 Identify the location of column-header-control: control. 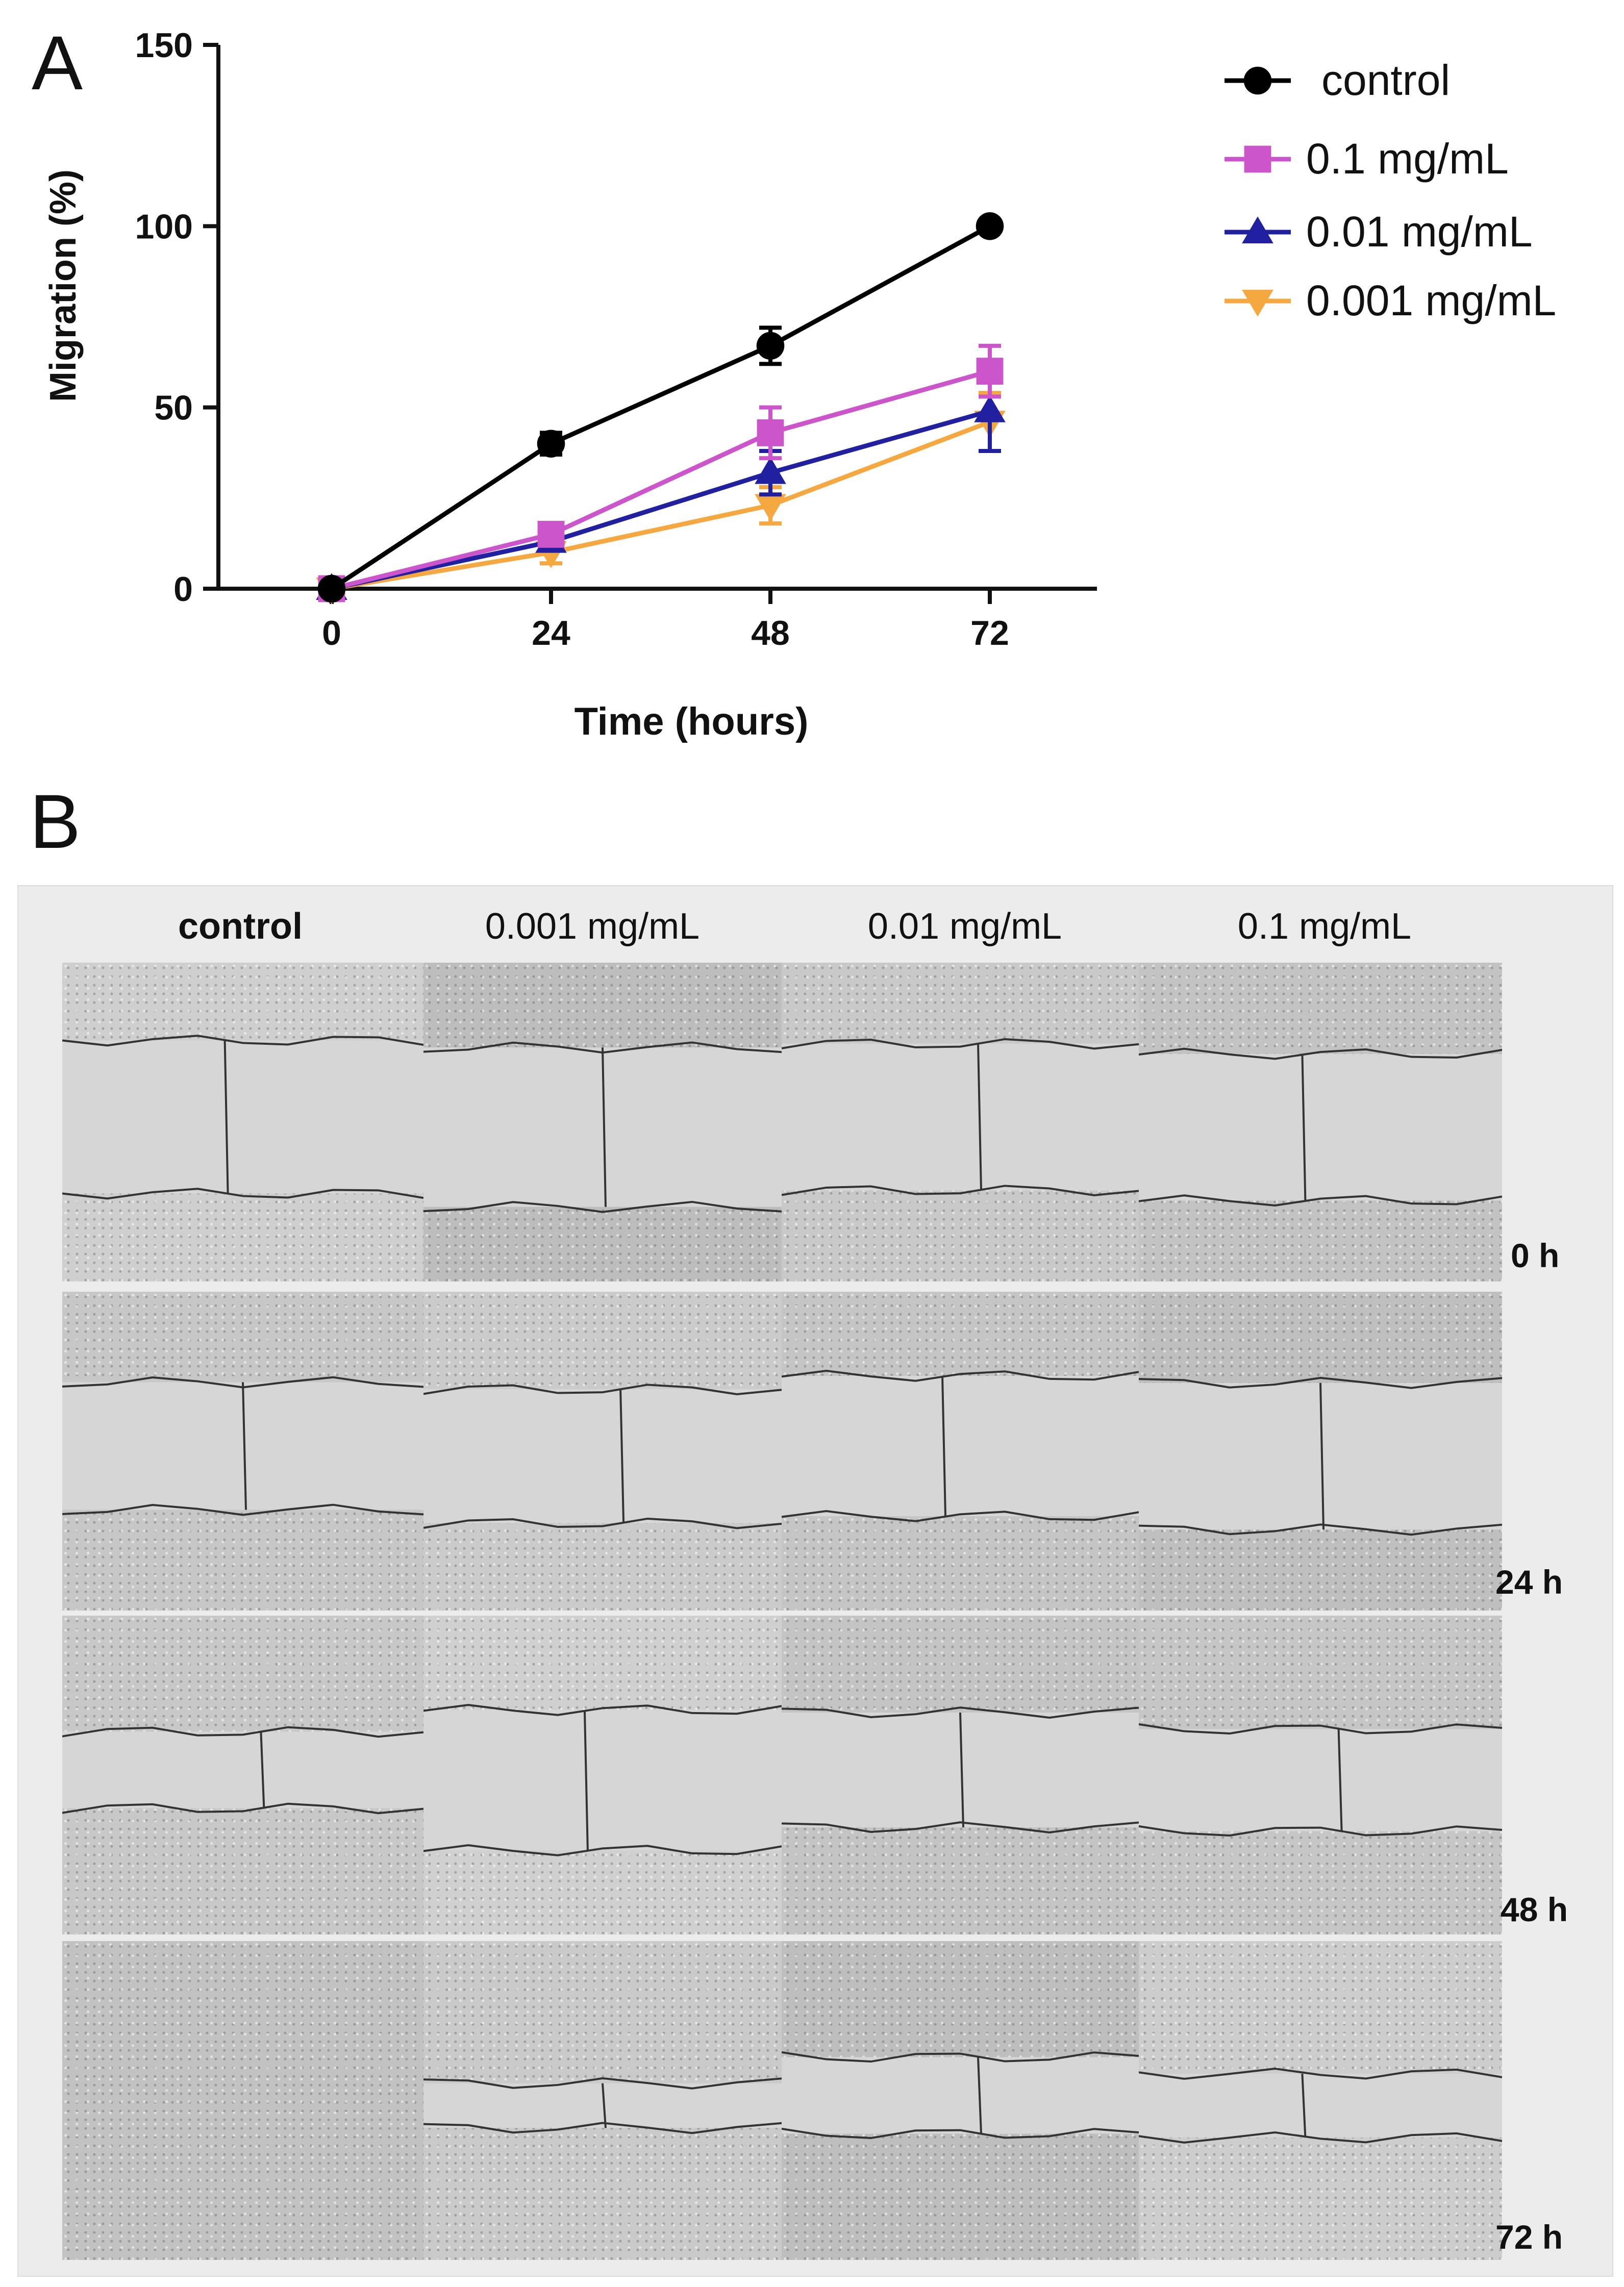
(241, 926).